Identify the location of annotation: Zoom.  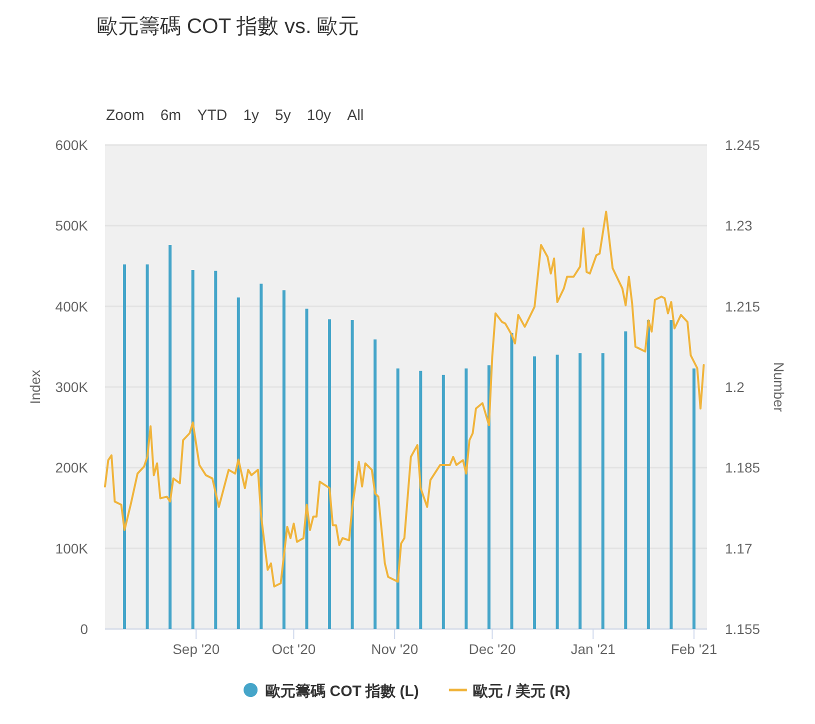
(125, 115).